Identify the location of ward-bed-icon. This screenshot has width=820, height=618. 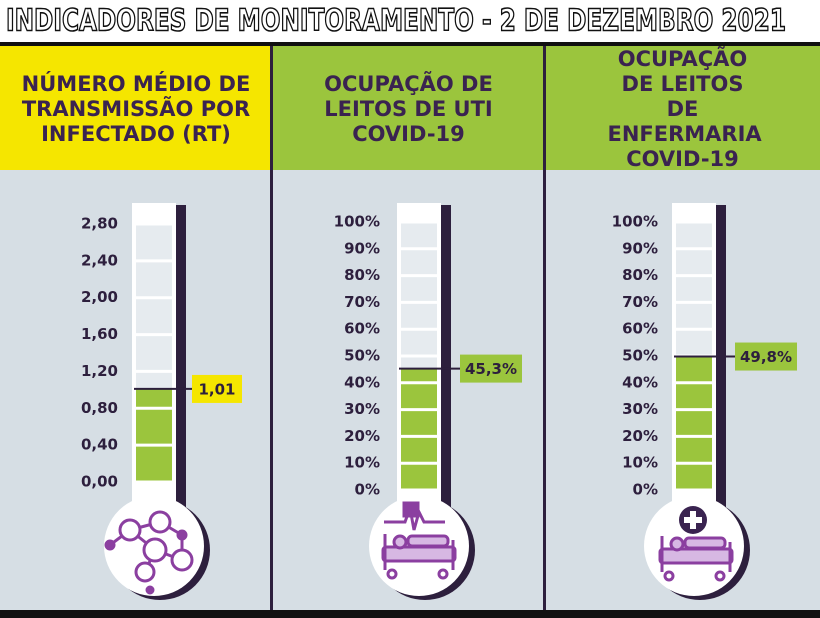
(696, 544).